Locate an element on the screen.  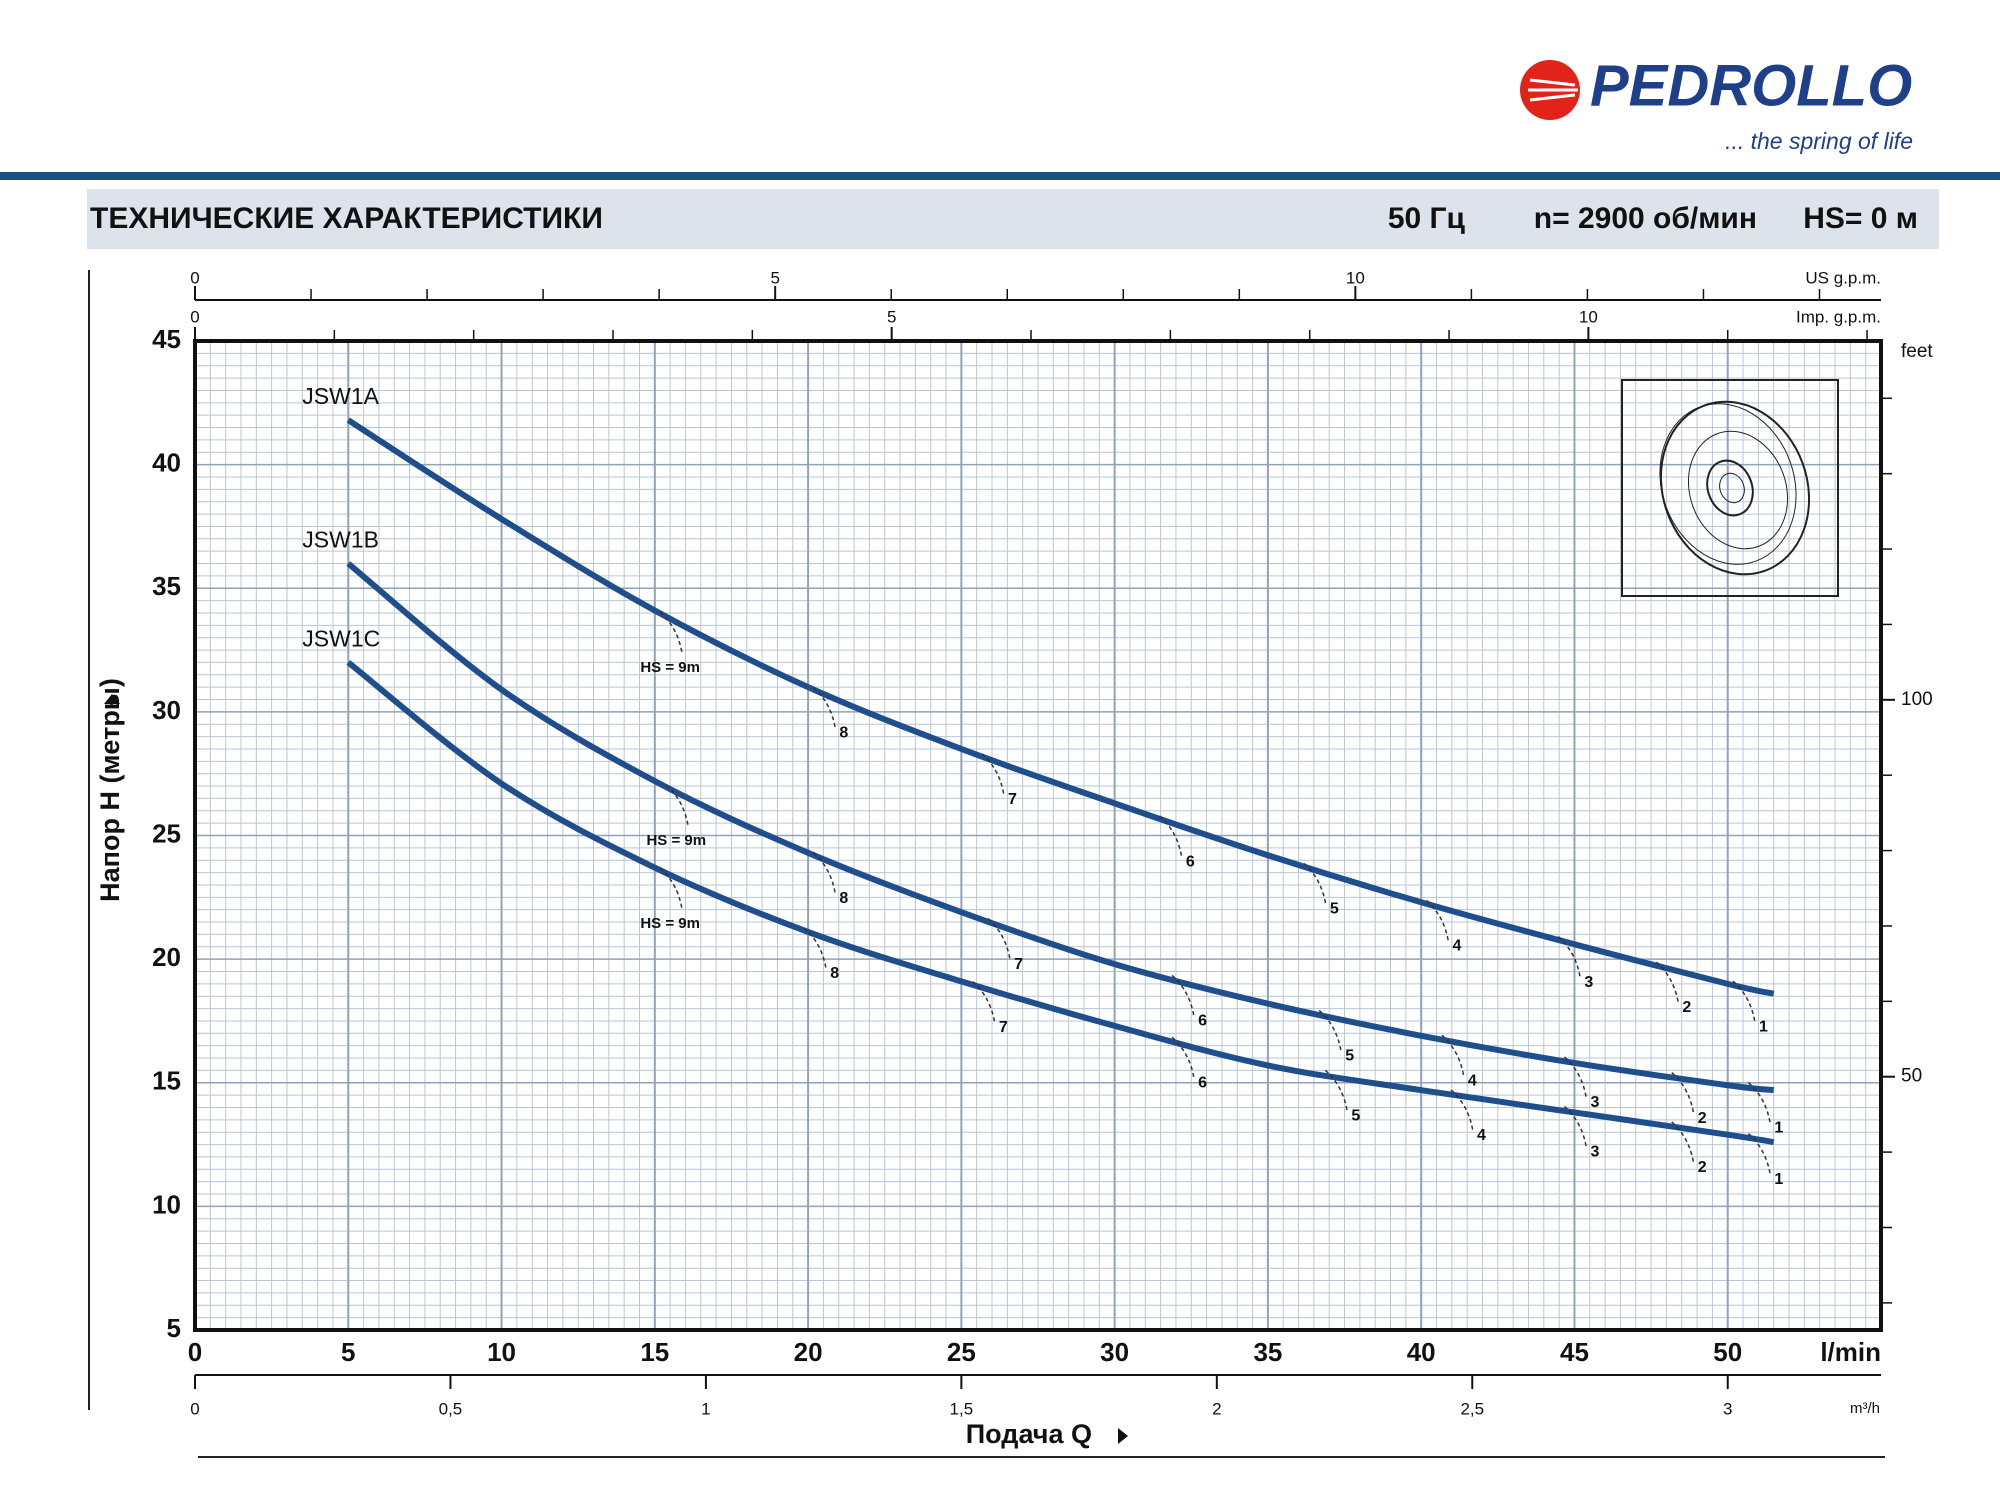
x-tick-label: 15 is located at coordinates (654, 1352).